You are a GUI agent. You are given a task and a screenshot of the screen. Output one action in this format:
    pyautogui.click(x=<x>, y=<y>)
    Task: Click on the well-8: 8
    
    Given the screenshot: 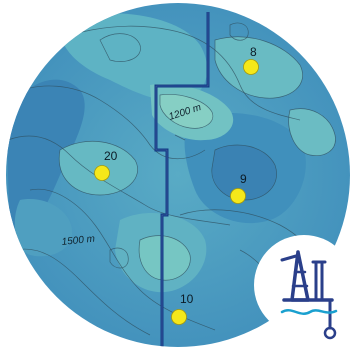 What is the action you would take?
    pyautogui.click(x=251, y=60)
    